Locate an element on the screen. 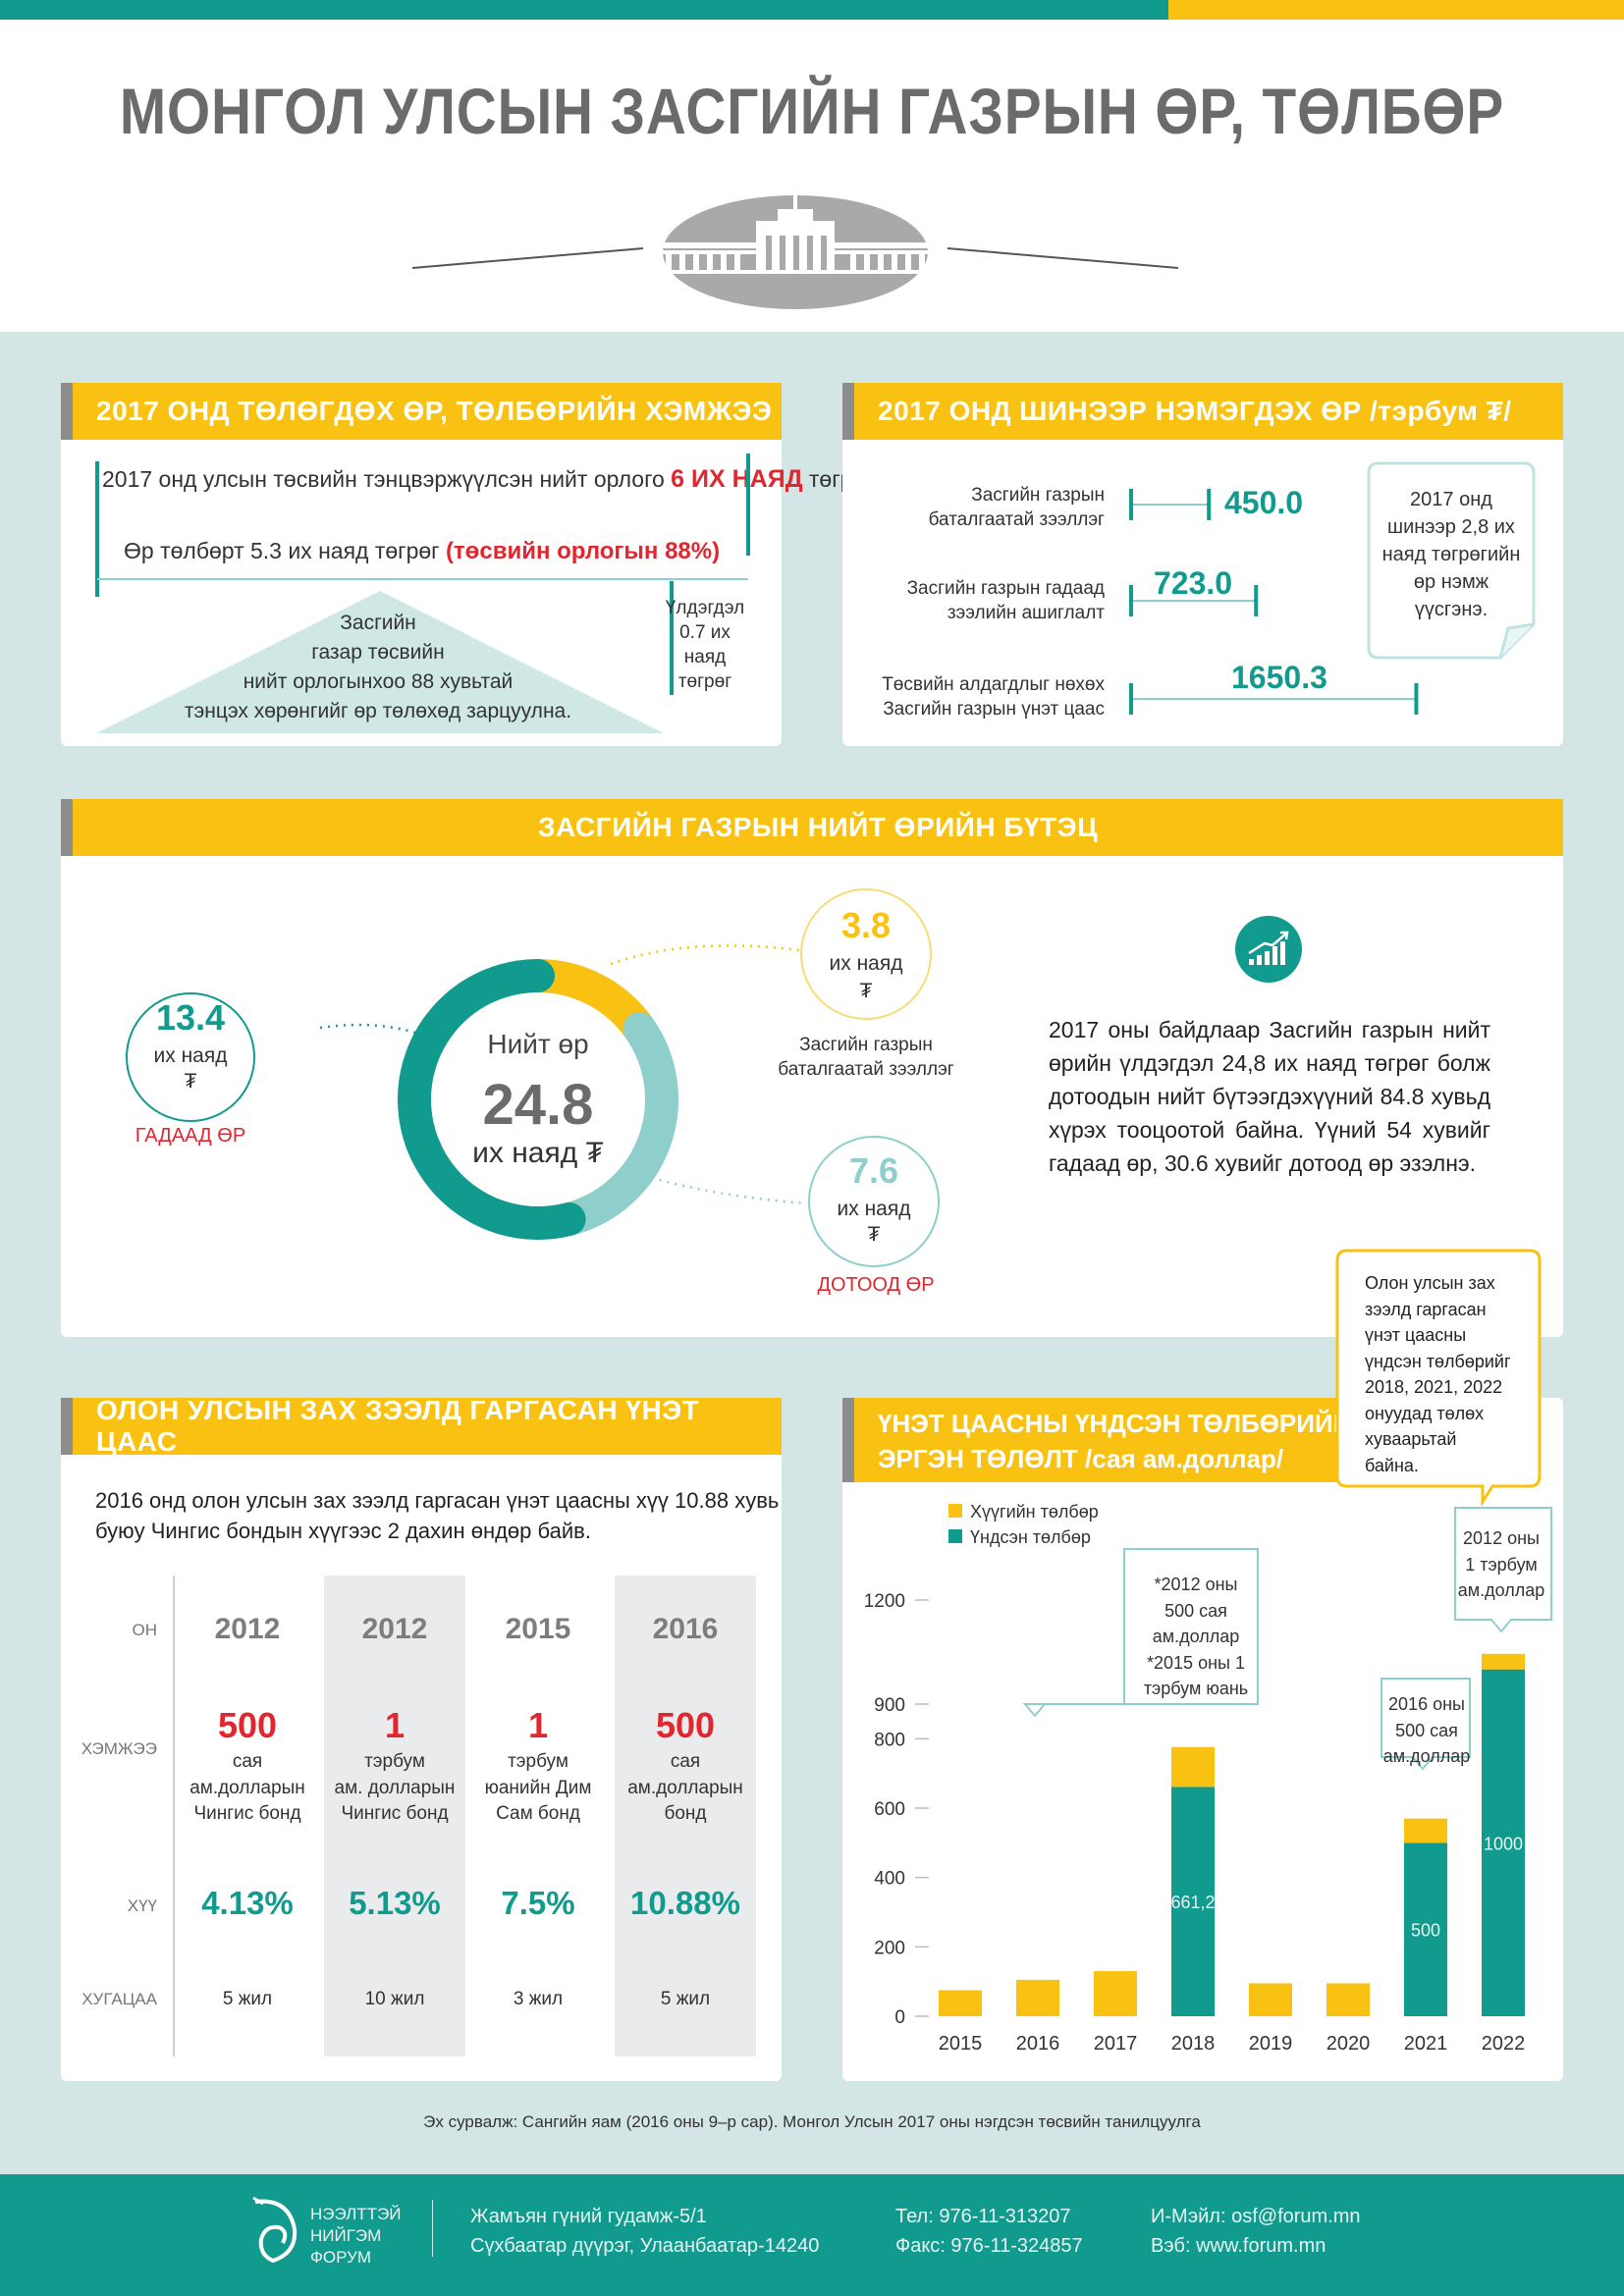 The height and width of the screenshot is (2296, 1624). callout-bubble is located at coordinates (1438, 1377).